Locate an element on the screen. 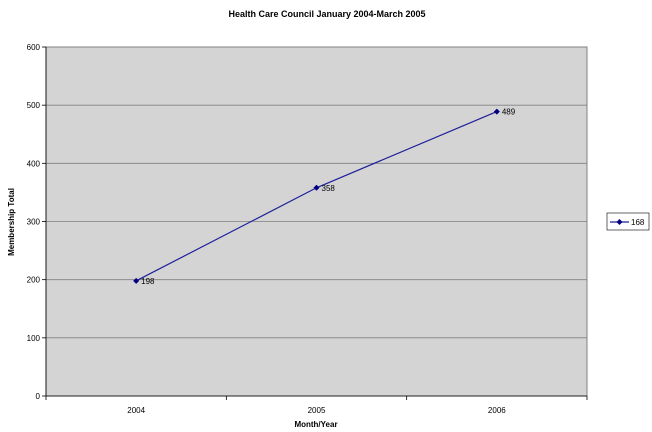  y-axis-ticks: 0 100 200 300 400 500 600 is located at coordinates (36, 222).